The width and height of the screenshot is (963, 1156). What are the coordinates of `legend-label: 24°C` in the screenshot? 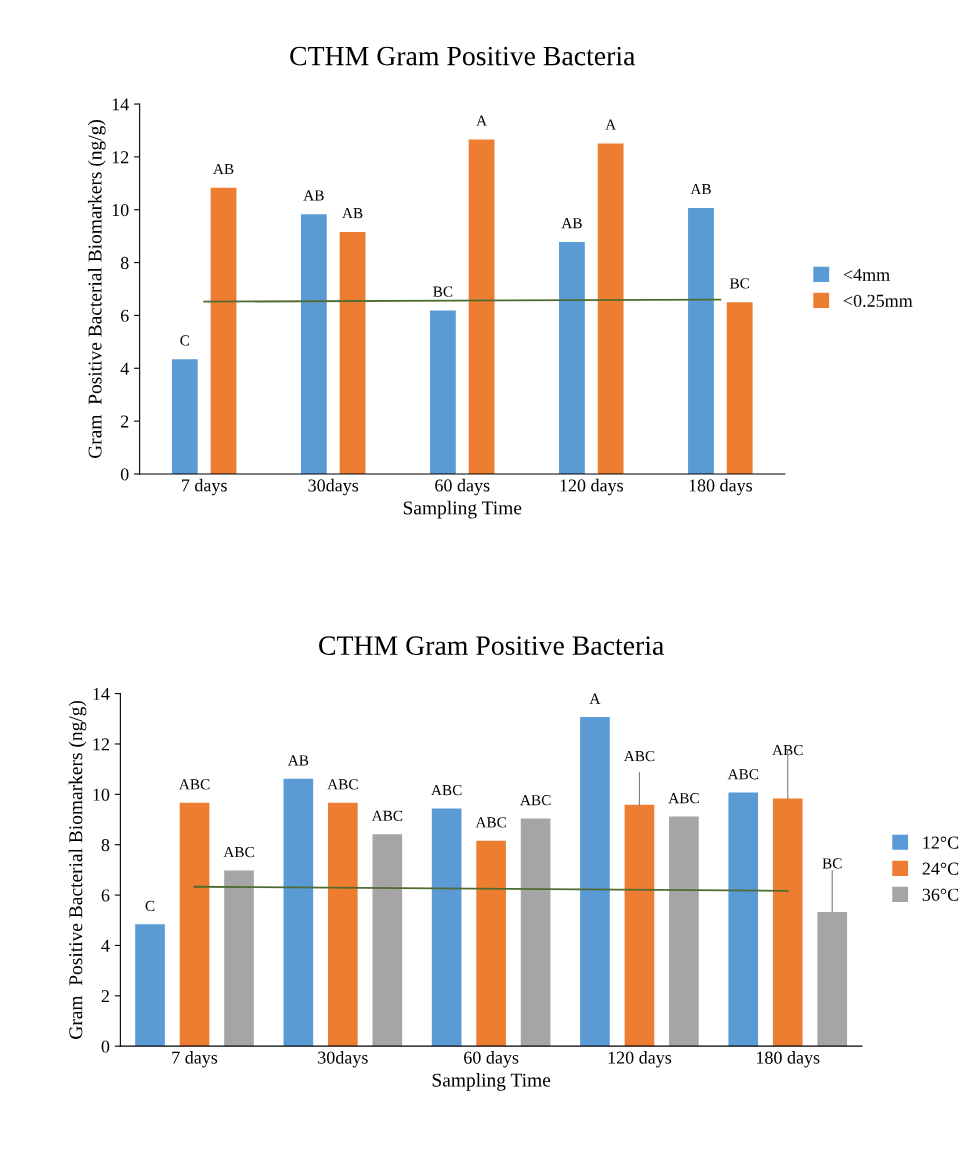 It's located at (940, 868).